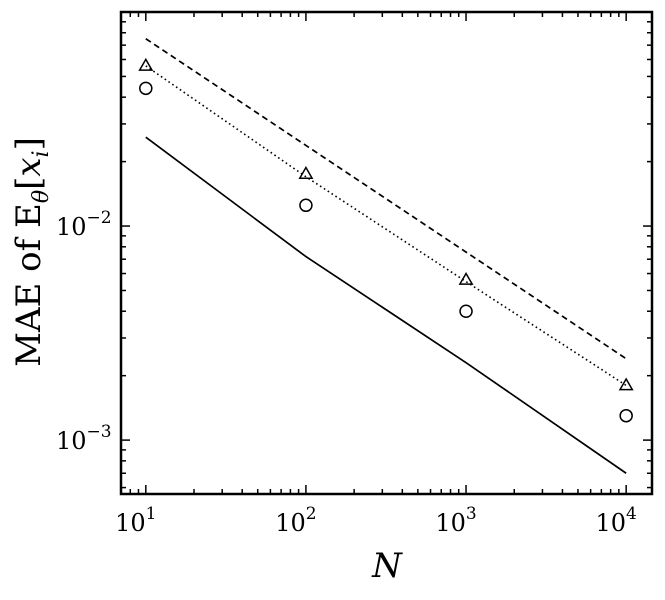 The height and width of the screenshot is (600, 665). What do you see at coordinates (84, 438) in the screenshot?
I see `y-tick-label: 10⁻³` at bounding box center [84, 438].